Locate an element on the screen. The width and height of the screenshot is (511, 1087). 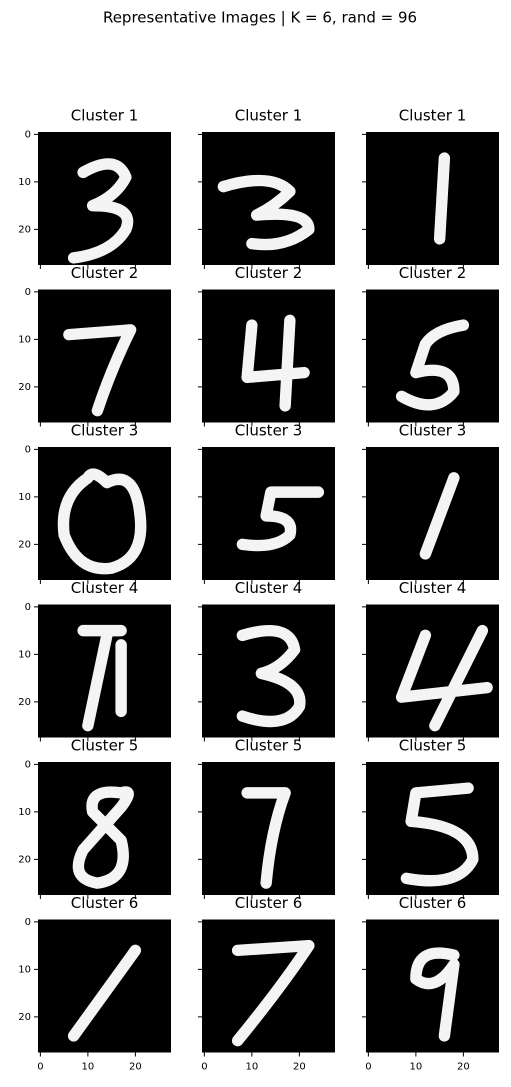
figure-title: Representative Images | K = 6, rand = 96 is located at coordinates (260, 18).